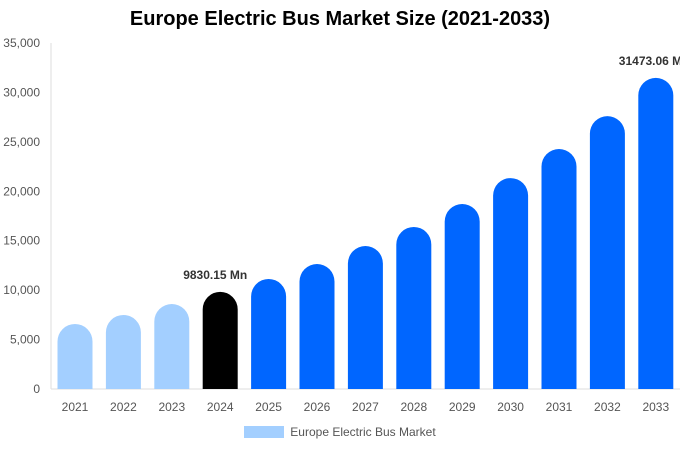  Describe the element at coordinates (510, 407) in the screenshot. I see `x-tick-label: 2030` at that location.